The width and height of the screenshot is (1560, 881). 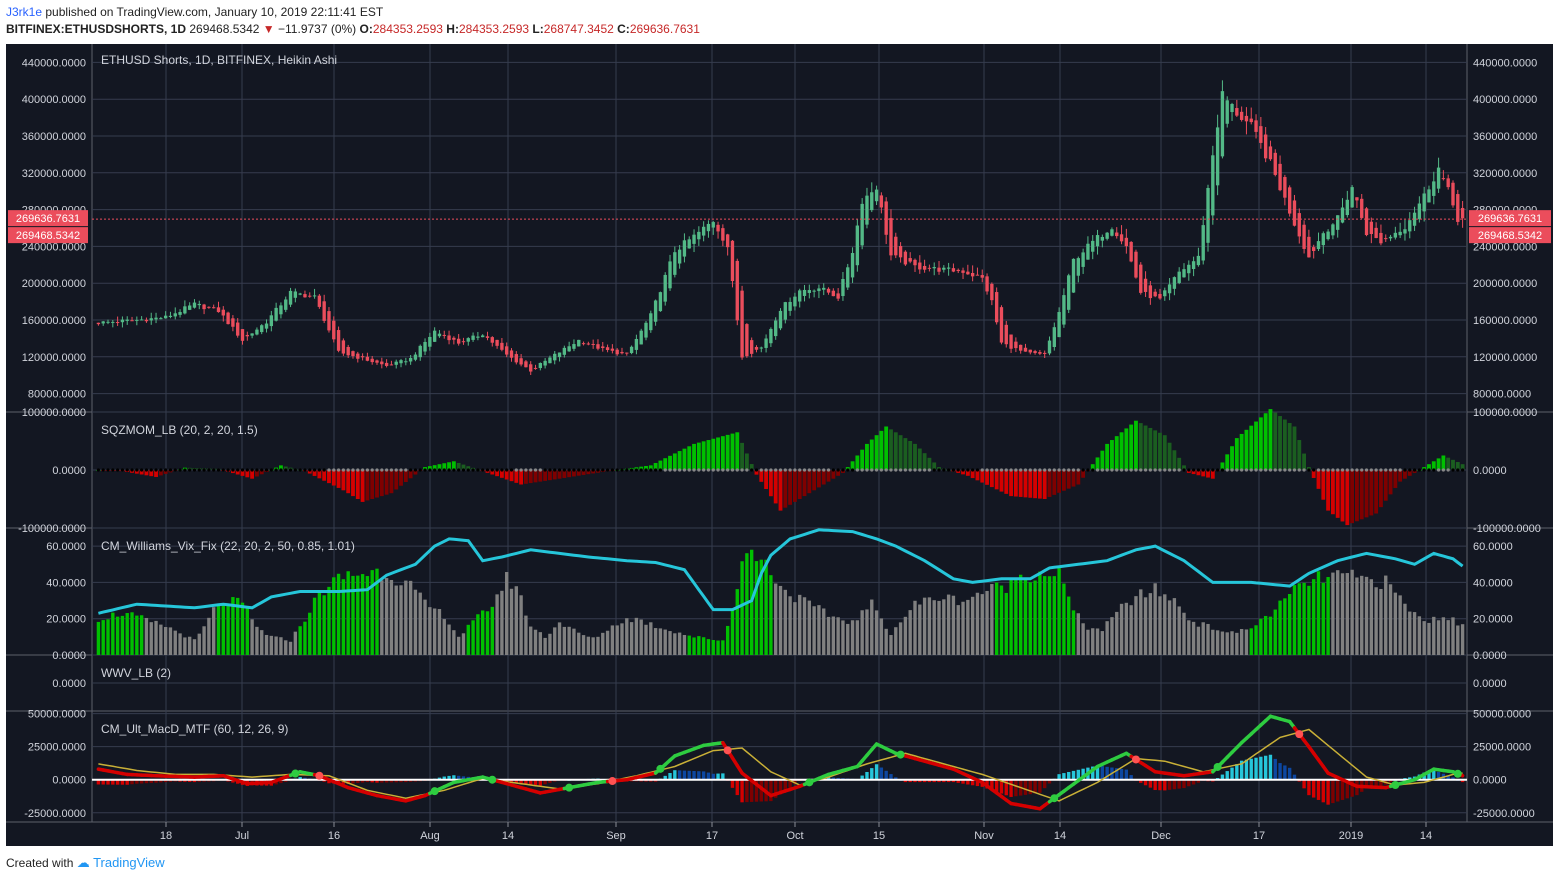 I want to click on y-tick-label-left: 40.0000, so click(x=66, y=583).